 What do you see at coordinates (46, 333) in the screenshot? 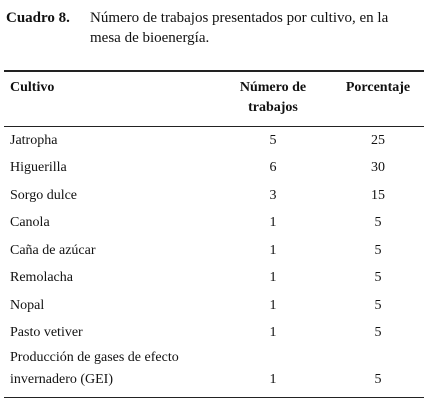
I see `table-cell: Pasto vetiver` at bounding box center [46, 333].